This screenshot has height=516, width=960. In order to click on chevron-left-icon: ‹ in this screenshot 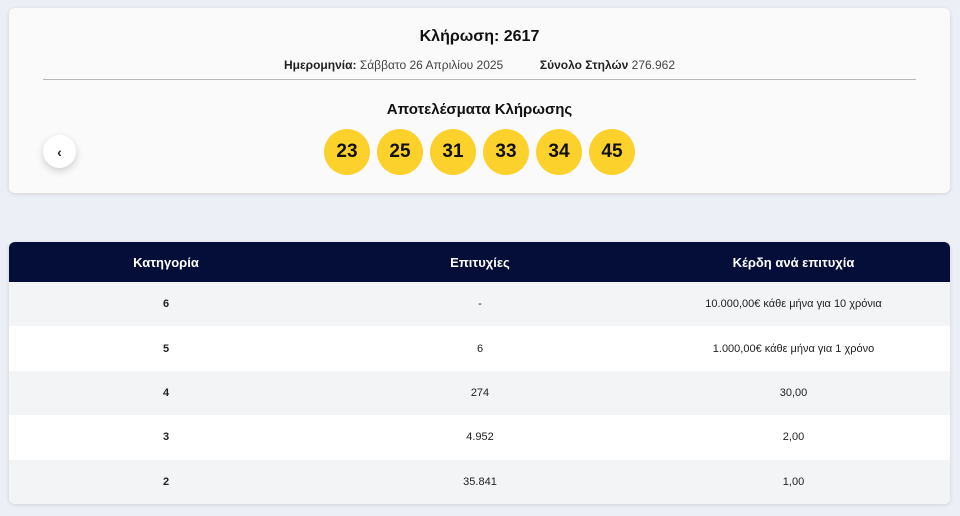, I will do `click(59, 151)`.